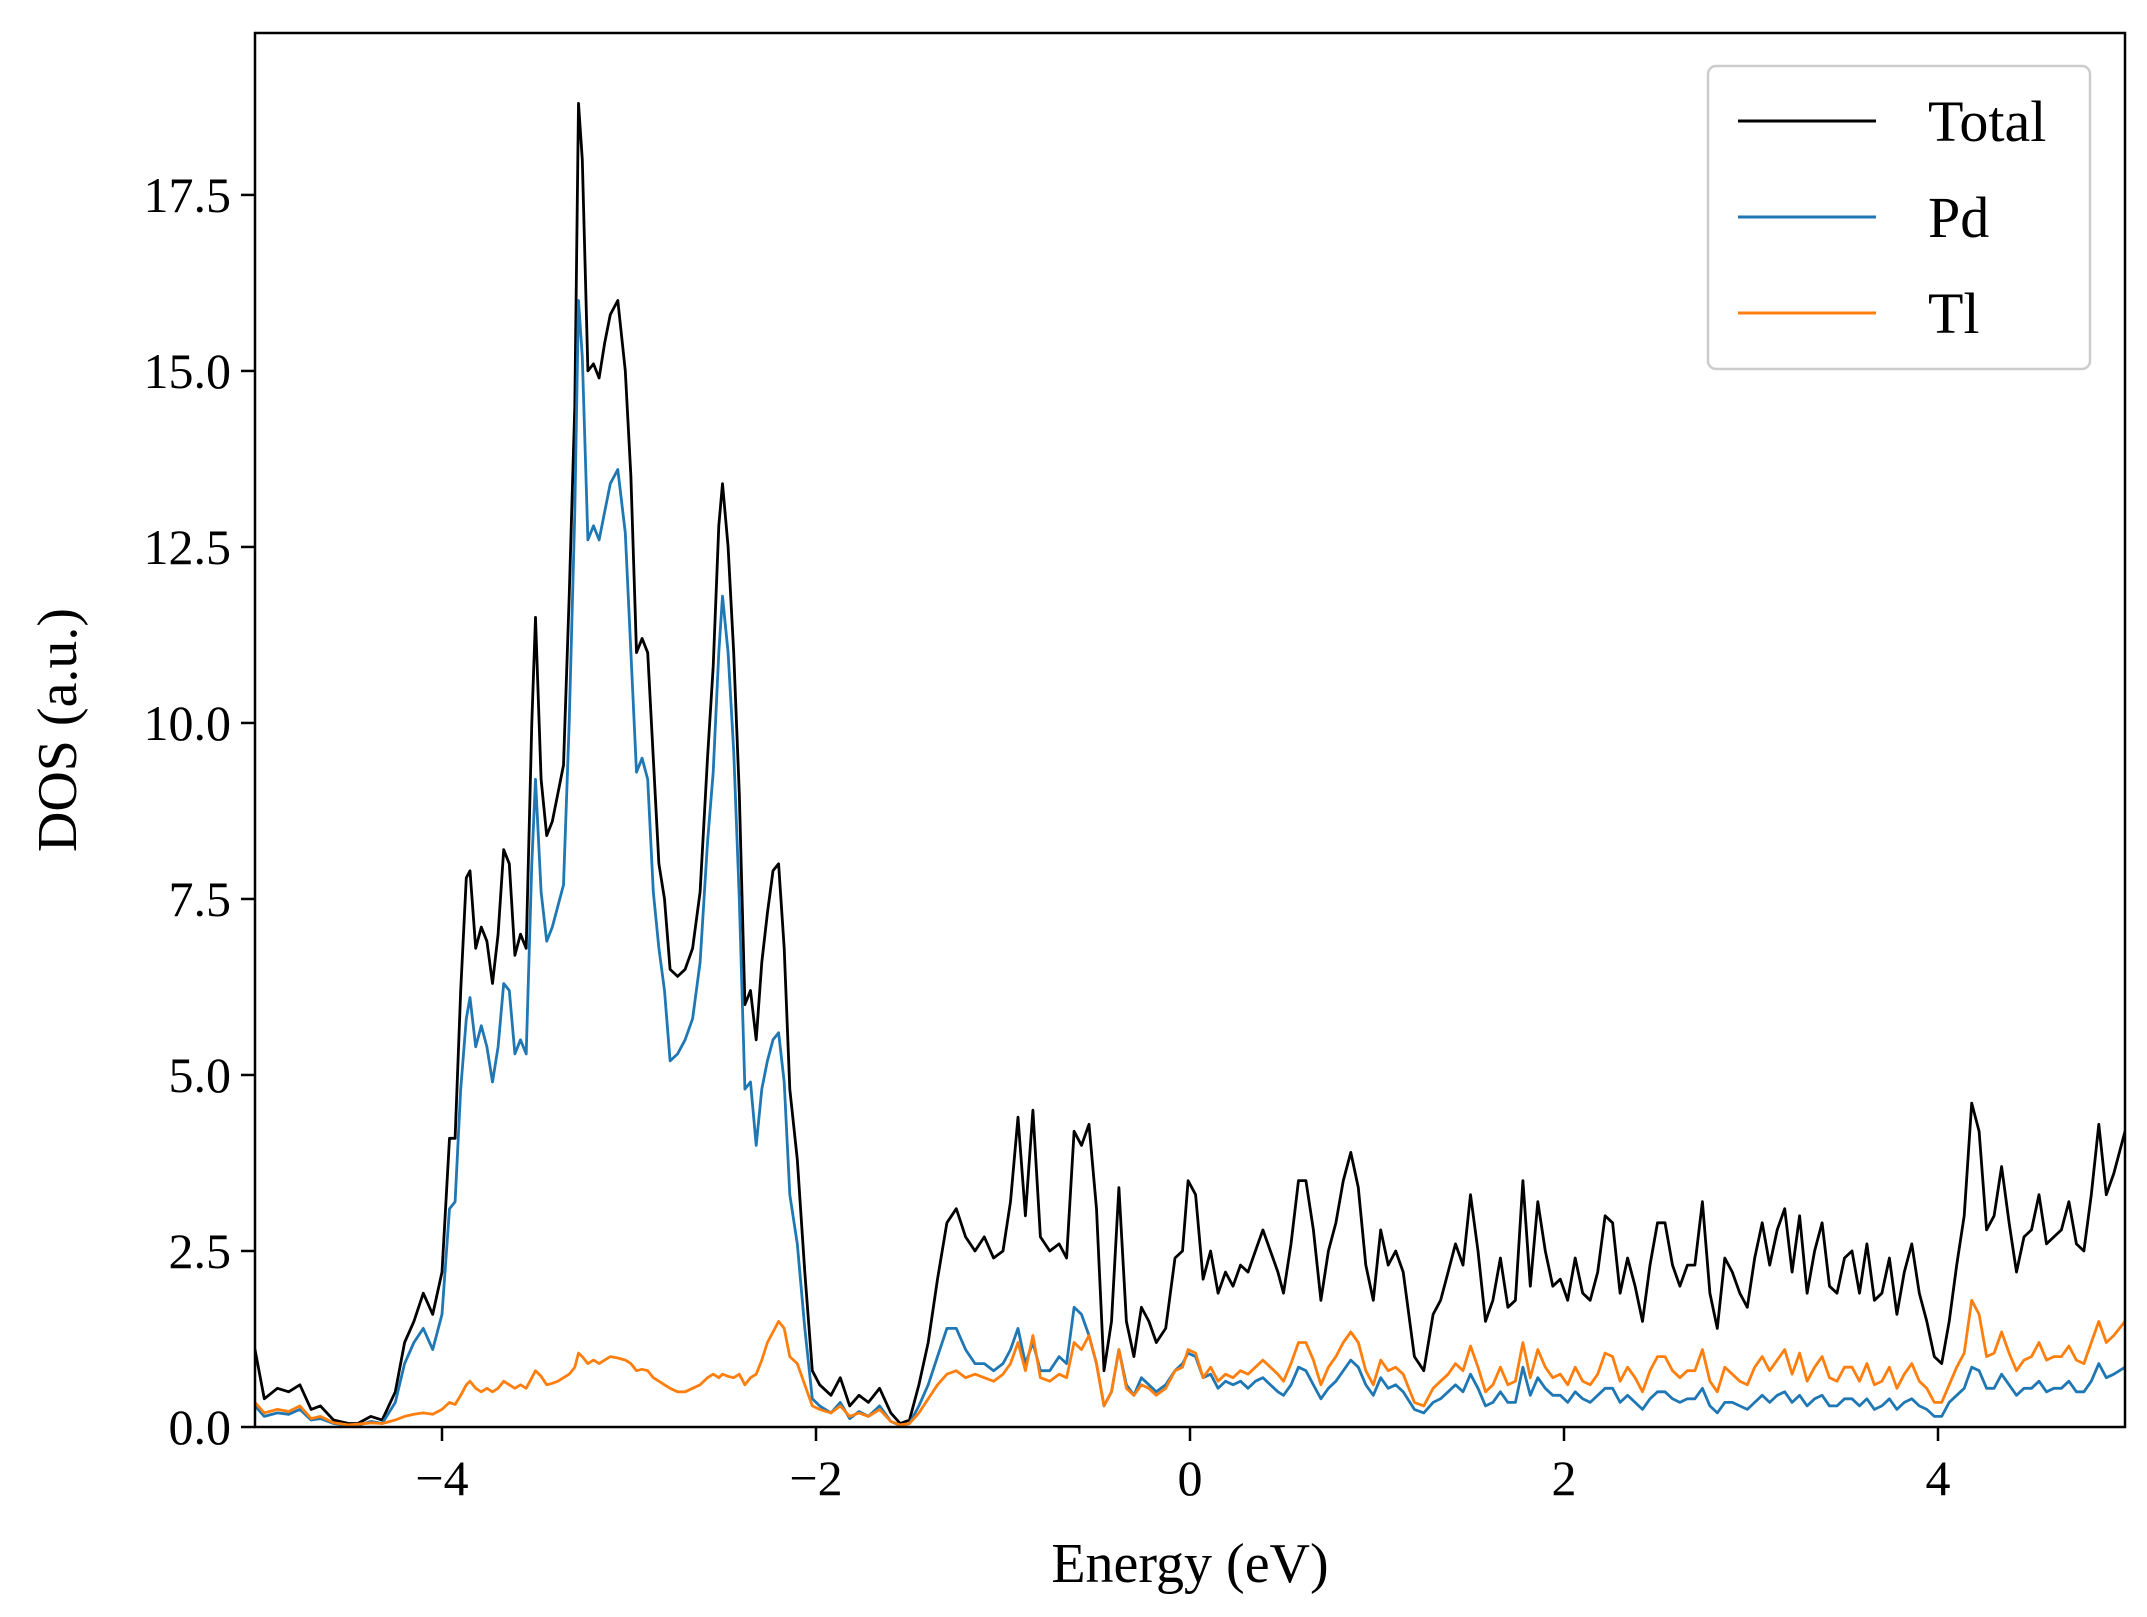  I want to click on y-tick-label: 15.0, so click(188, 371).